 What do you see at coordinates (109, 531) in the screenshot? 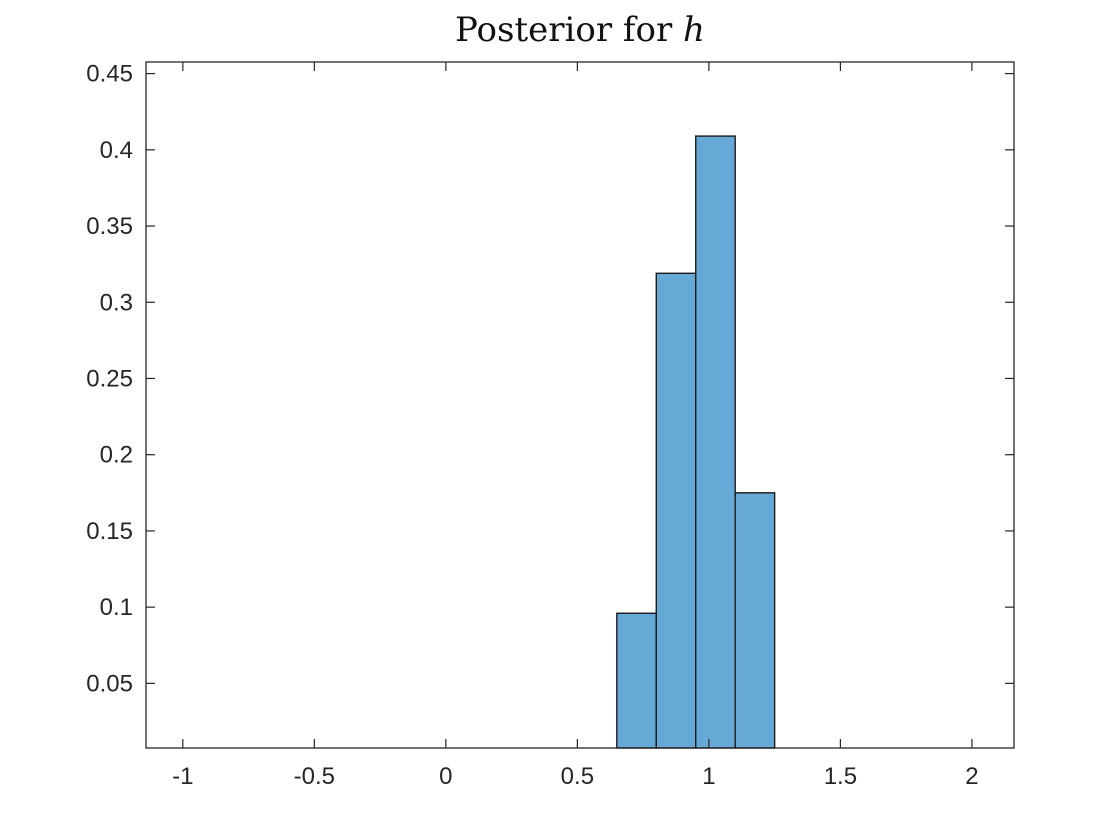
I see `y-tick-label: 0.15` at bounding box center [109, 531].